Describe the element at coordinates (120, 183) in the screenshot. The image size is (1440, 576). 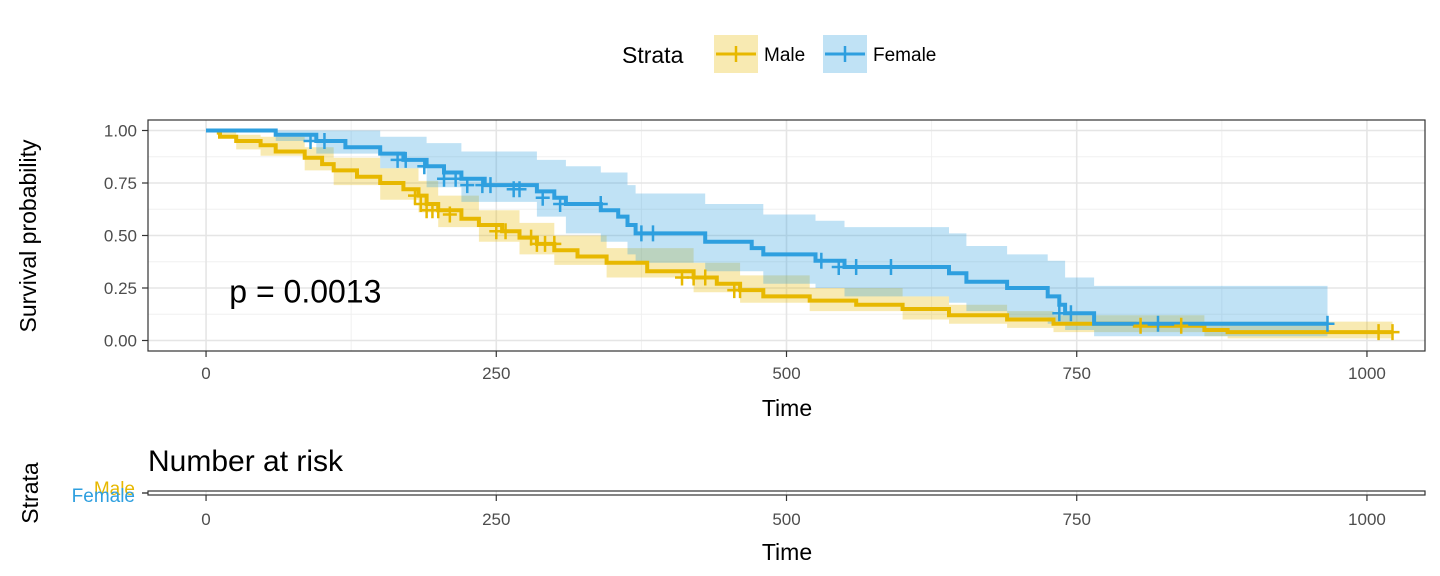
I see `y-tick-label: 0.75` at that location.